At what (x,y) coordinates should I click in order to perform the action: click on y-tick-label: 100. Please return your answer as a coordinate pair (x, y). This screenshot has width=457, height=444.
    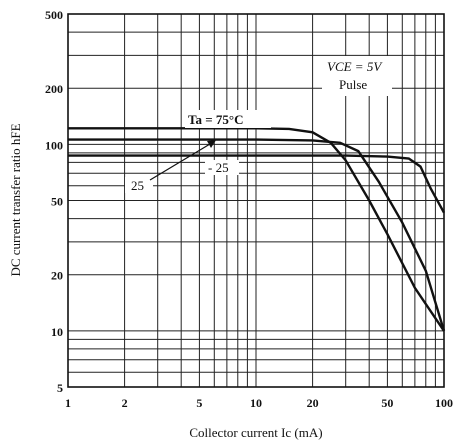
    Looking at the image, I should click on (54, 145).